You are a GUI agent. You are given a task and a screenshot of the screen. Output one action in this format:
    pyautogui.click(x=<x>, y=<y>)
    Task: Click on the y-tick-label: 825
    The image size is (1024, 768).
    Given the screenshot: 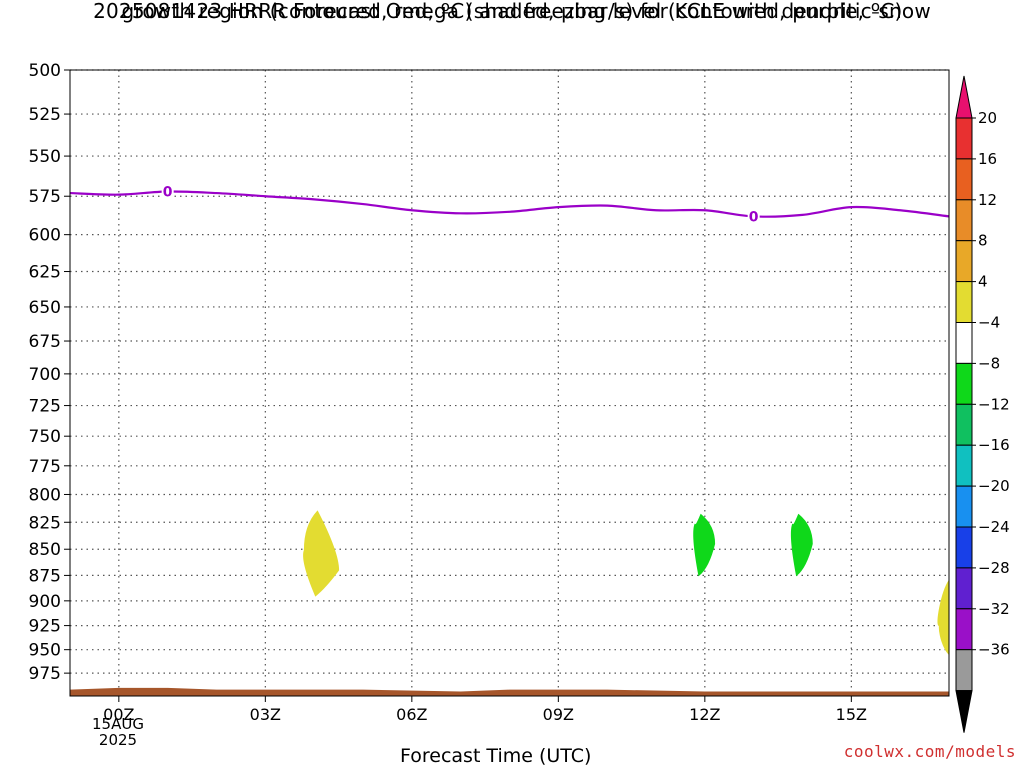 What is the action you would take?
    pyautogui.click(x=45, y=523)
    